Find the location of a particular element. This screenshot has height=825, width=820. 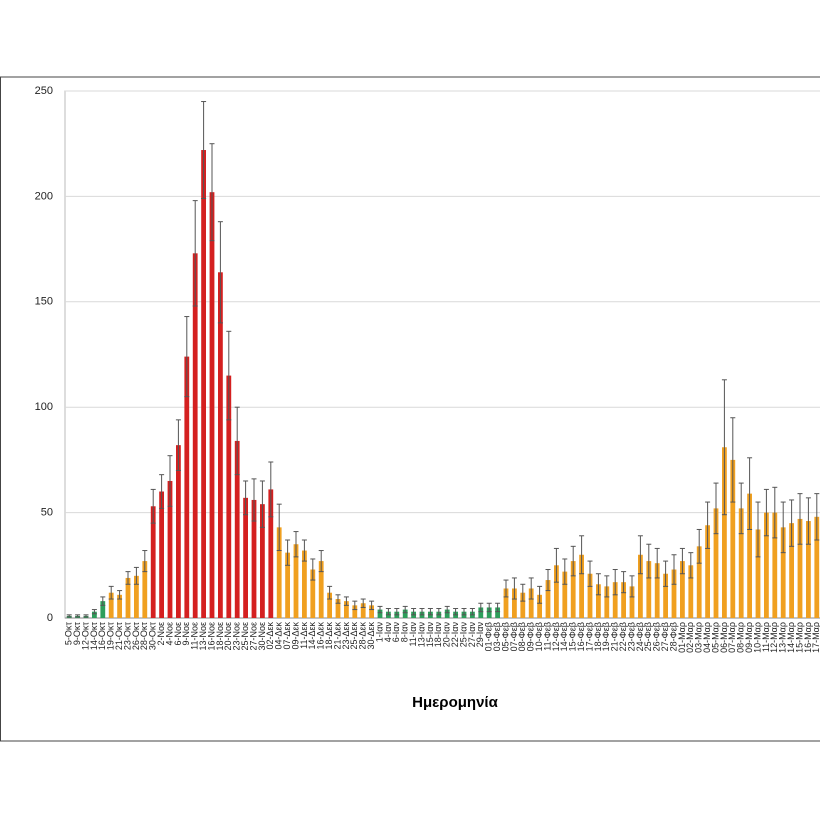

x-tick-label: 14-Μαρ is located at coordinates (791, 637).